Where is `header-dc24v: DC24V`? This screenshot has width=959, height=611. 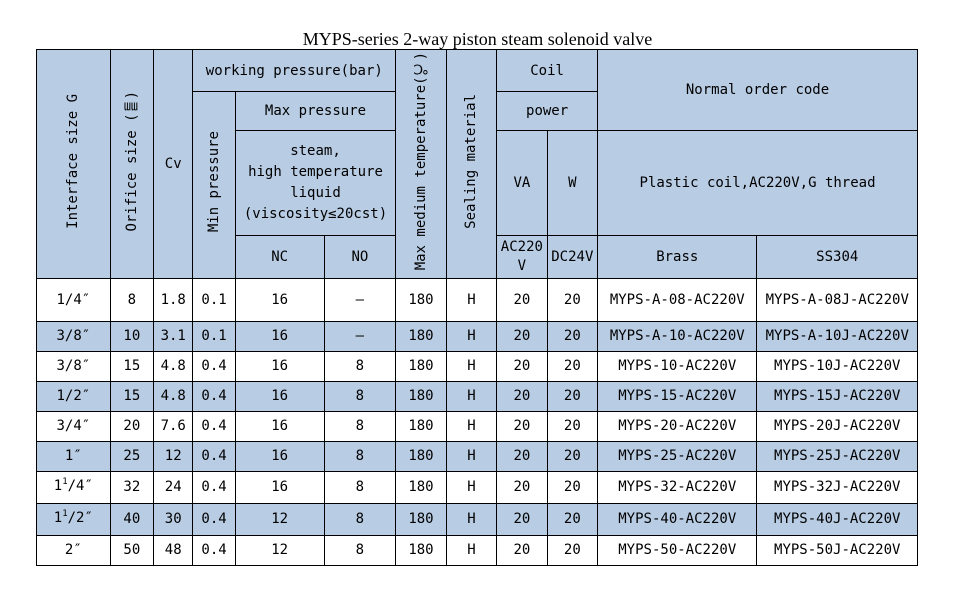
header-dc24v: DC24V is located at coordinates (572, 257).